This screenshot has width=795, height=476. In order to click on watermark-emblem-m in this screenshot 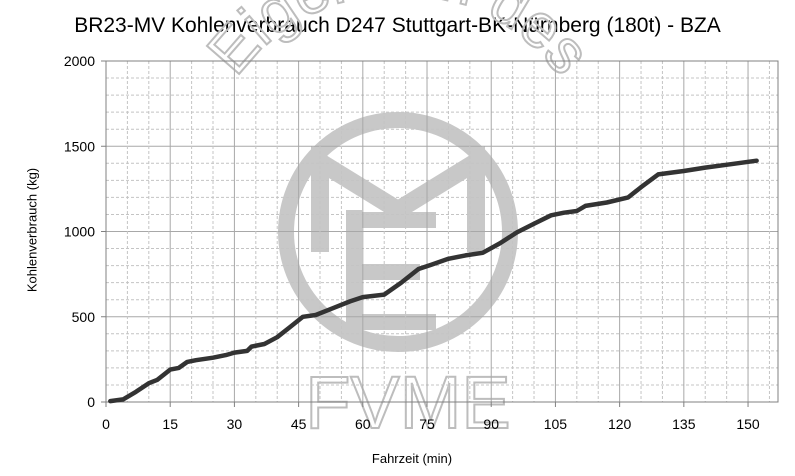, I will do `click(398, 198)`.